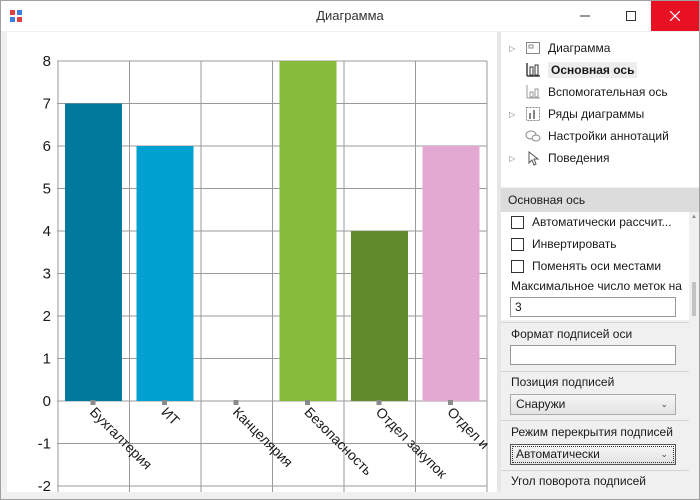 The height and width of the screenshot is (500, 700). What do you see at coordinates (263, 437) in the screenshot?
I see `x-category-label: Канцелярия` at bounding box center [263, 437].